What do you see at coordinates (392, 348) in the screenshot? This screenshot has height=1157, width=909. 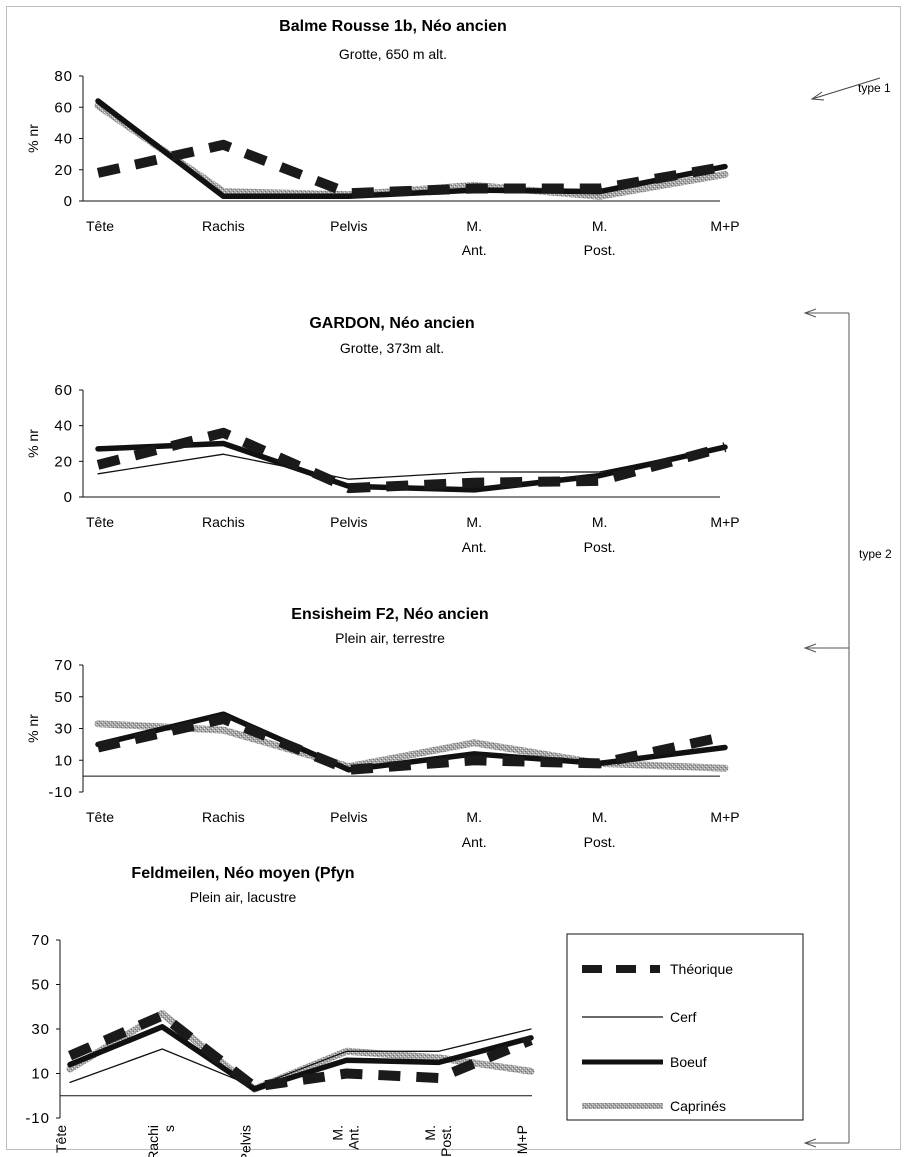 I see `chart-subtitle: Grotte, 373m alt.` at bounding box center [392, 348].